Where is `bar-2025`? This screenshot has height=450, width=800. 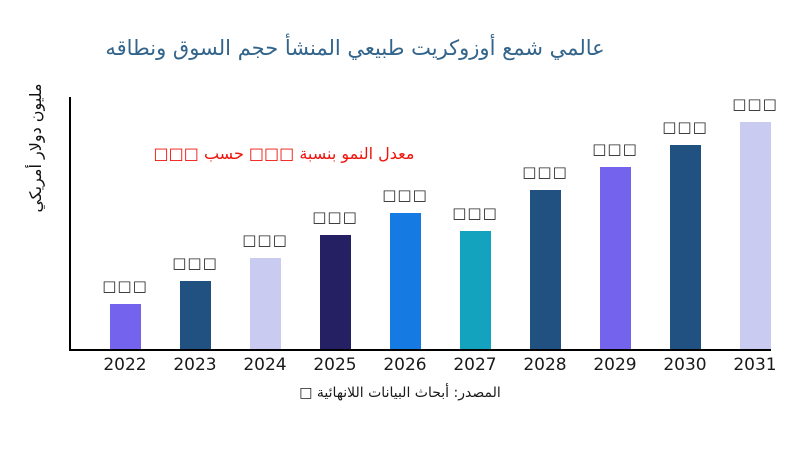 bar-2025 is located at coordinates (335, 292).